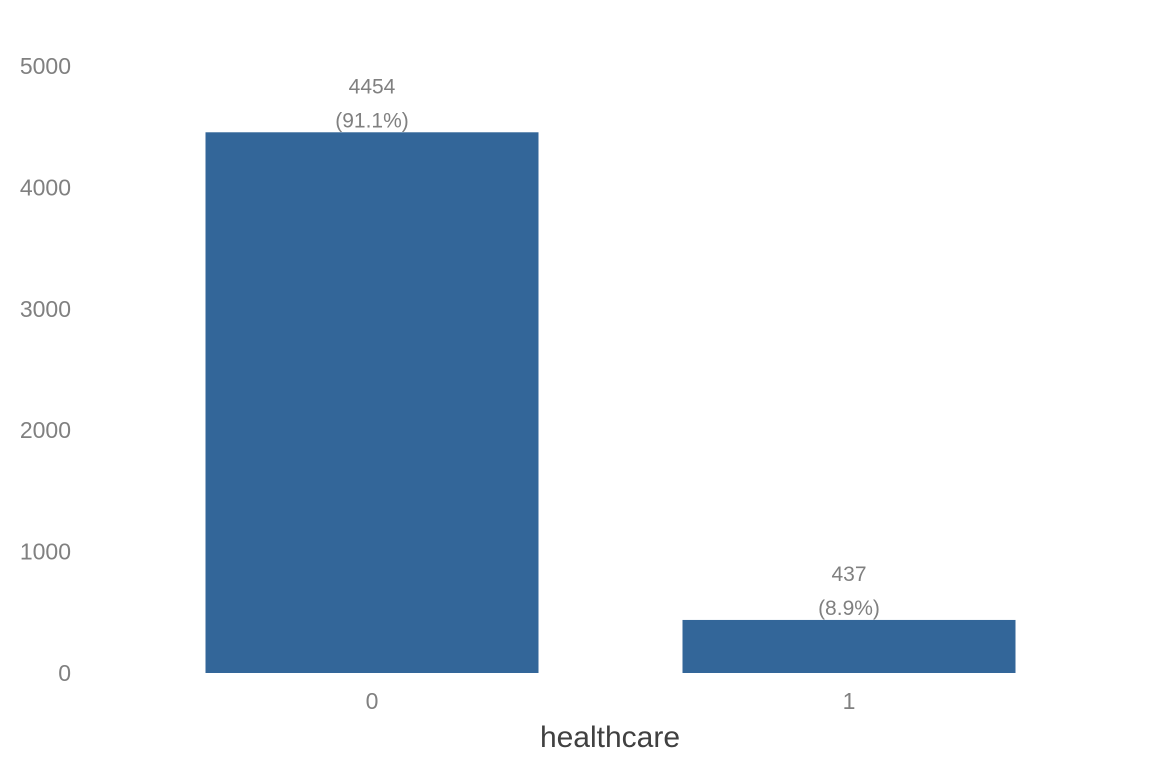 This screenshot has width=1152, height=768. Describe the element at coordinates (45, 309) in the screenshot. I see `y-tick-label: 3000` at that location.